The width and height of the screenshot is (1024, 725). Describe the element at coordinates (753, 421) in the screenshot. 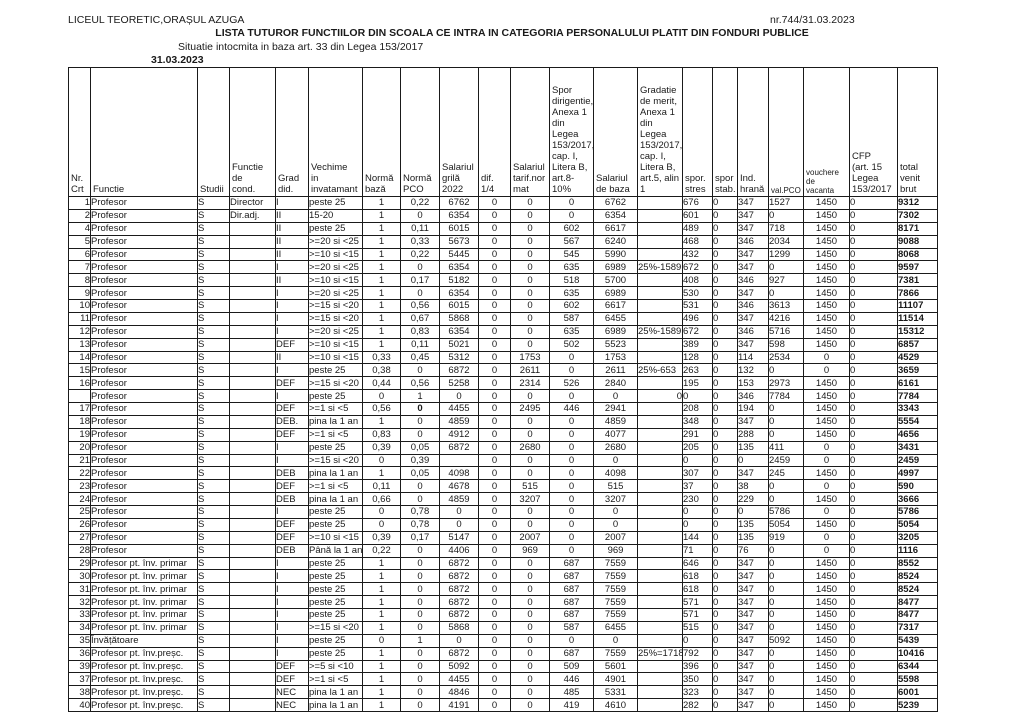

I see `cell: 347` at that location.